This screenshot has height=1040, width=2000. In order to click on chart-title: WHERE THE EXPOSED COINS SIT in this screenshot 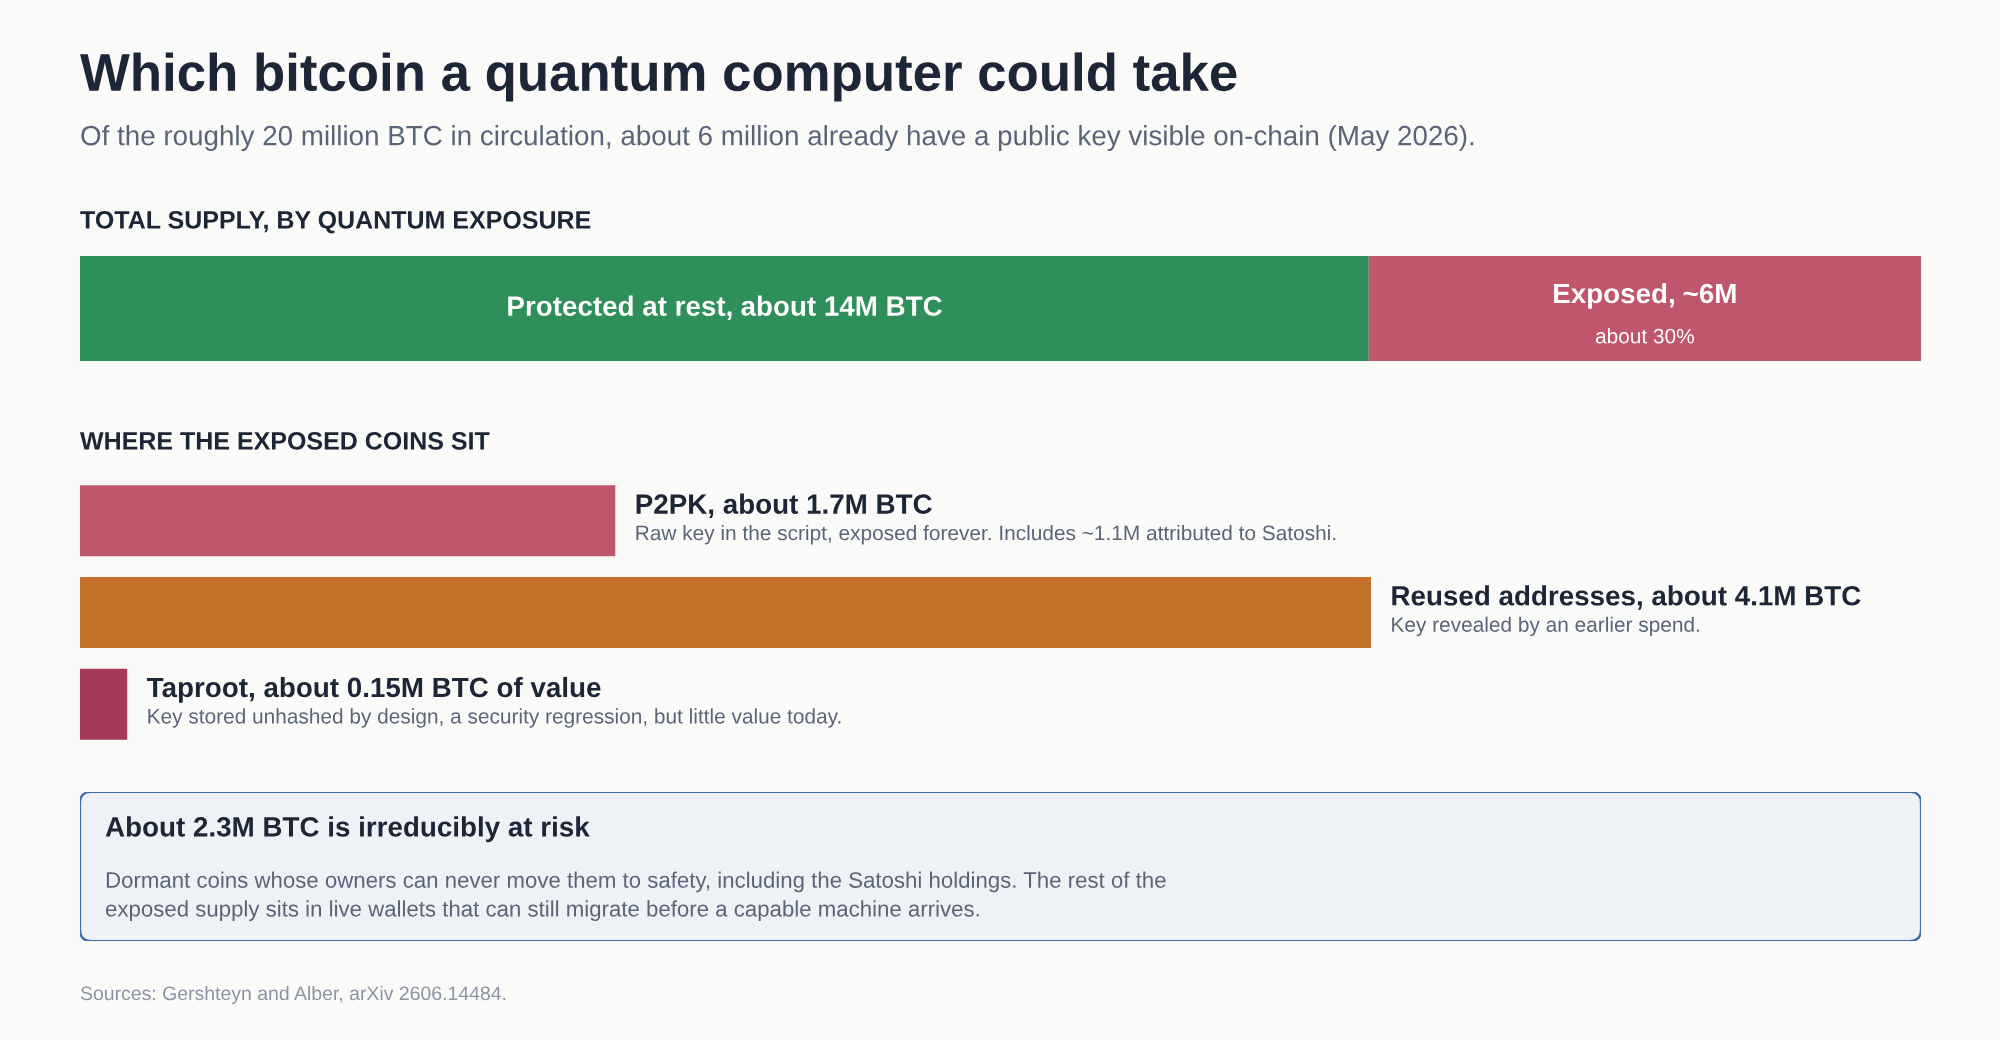, I will do `click(285, 441)`.